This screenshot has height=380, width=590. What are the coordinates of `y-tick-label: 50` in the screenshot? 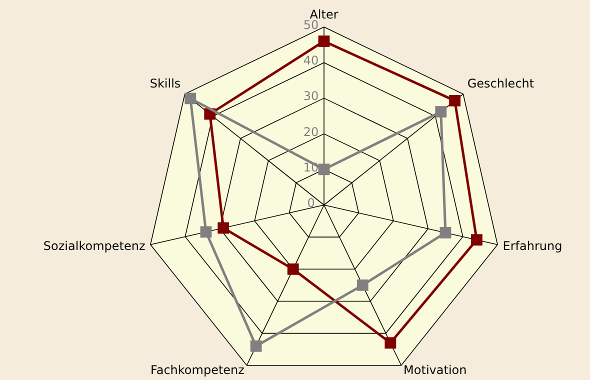 It's located at (311, 25).